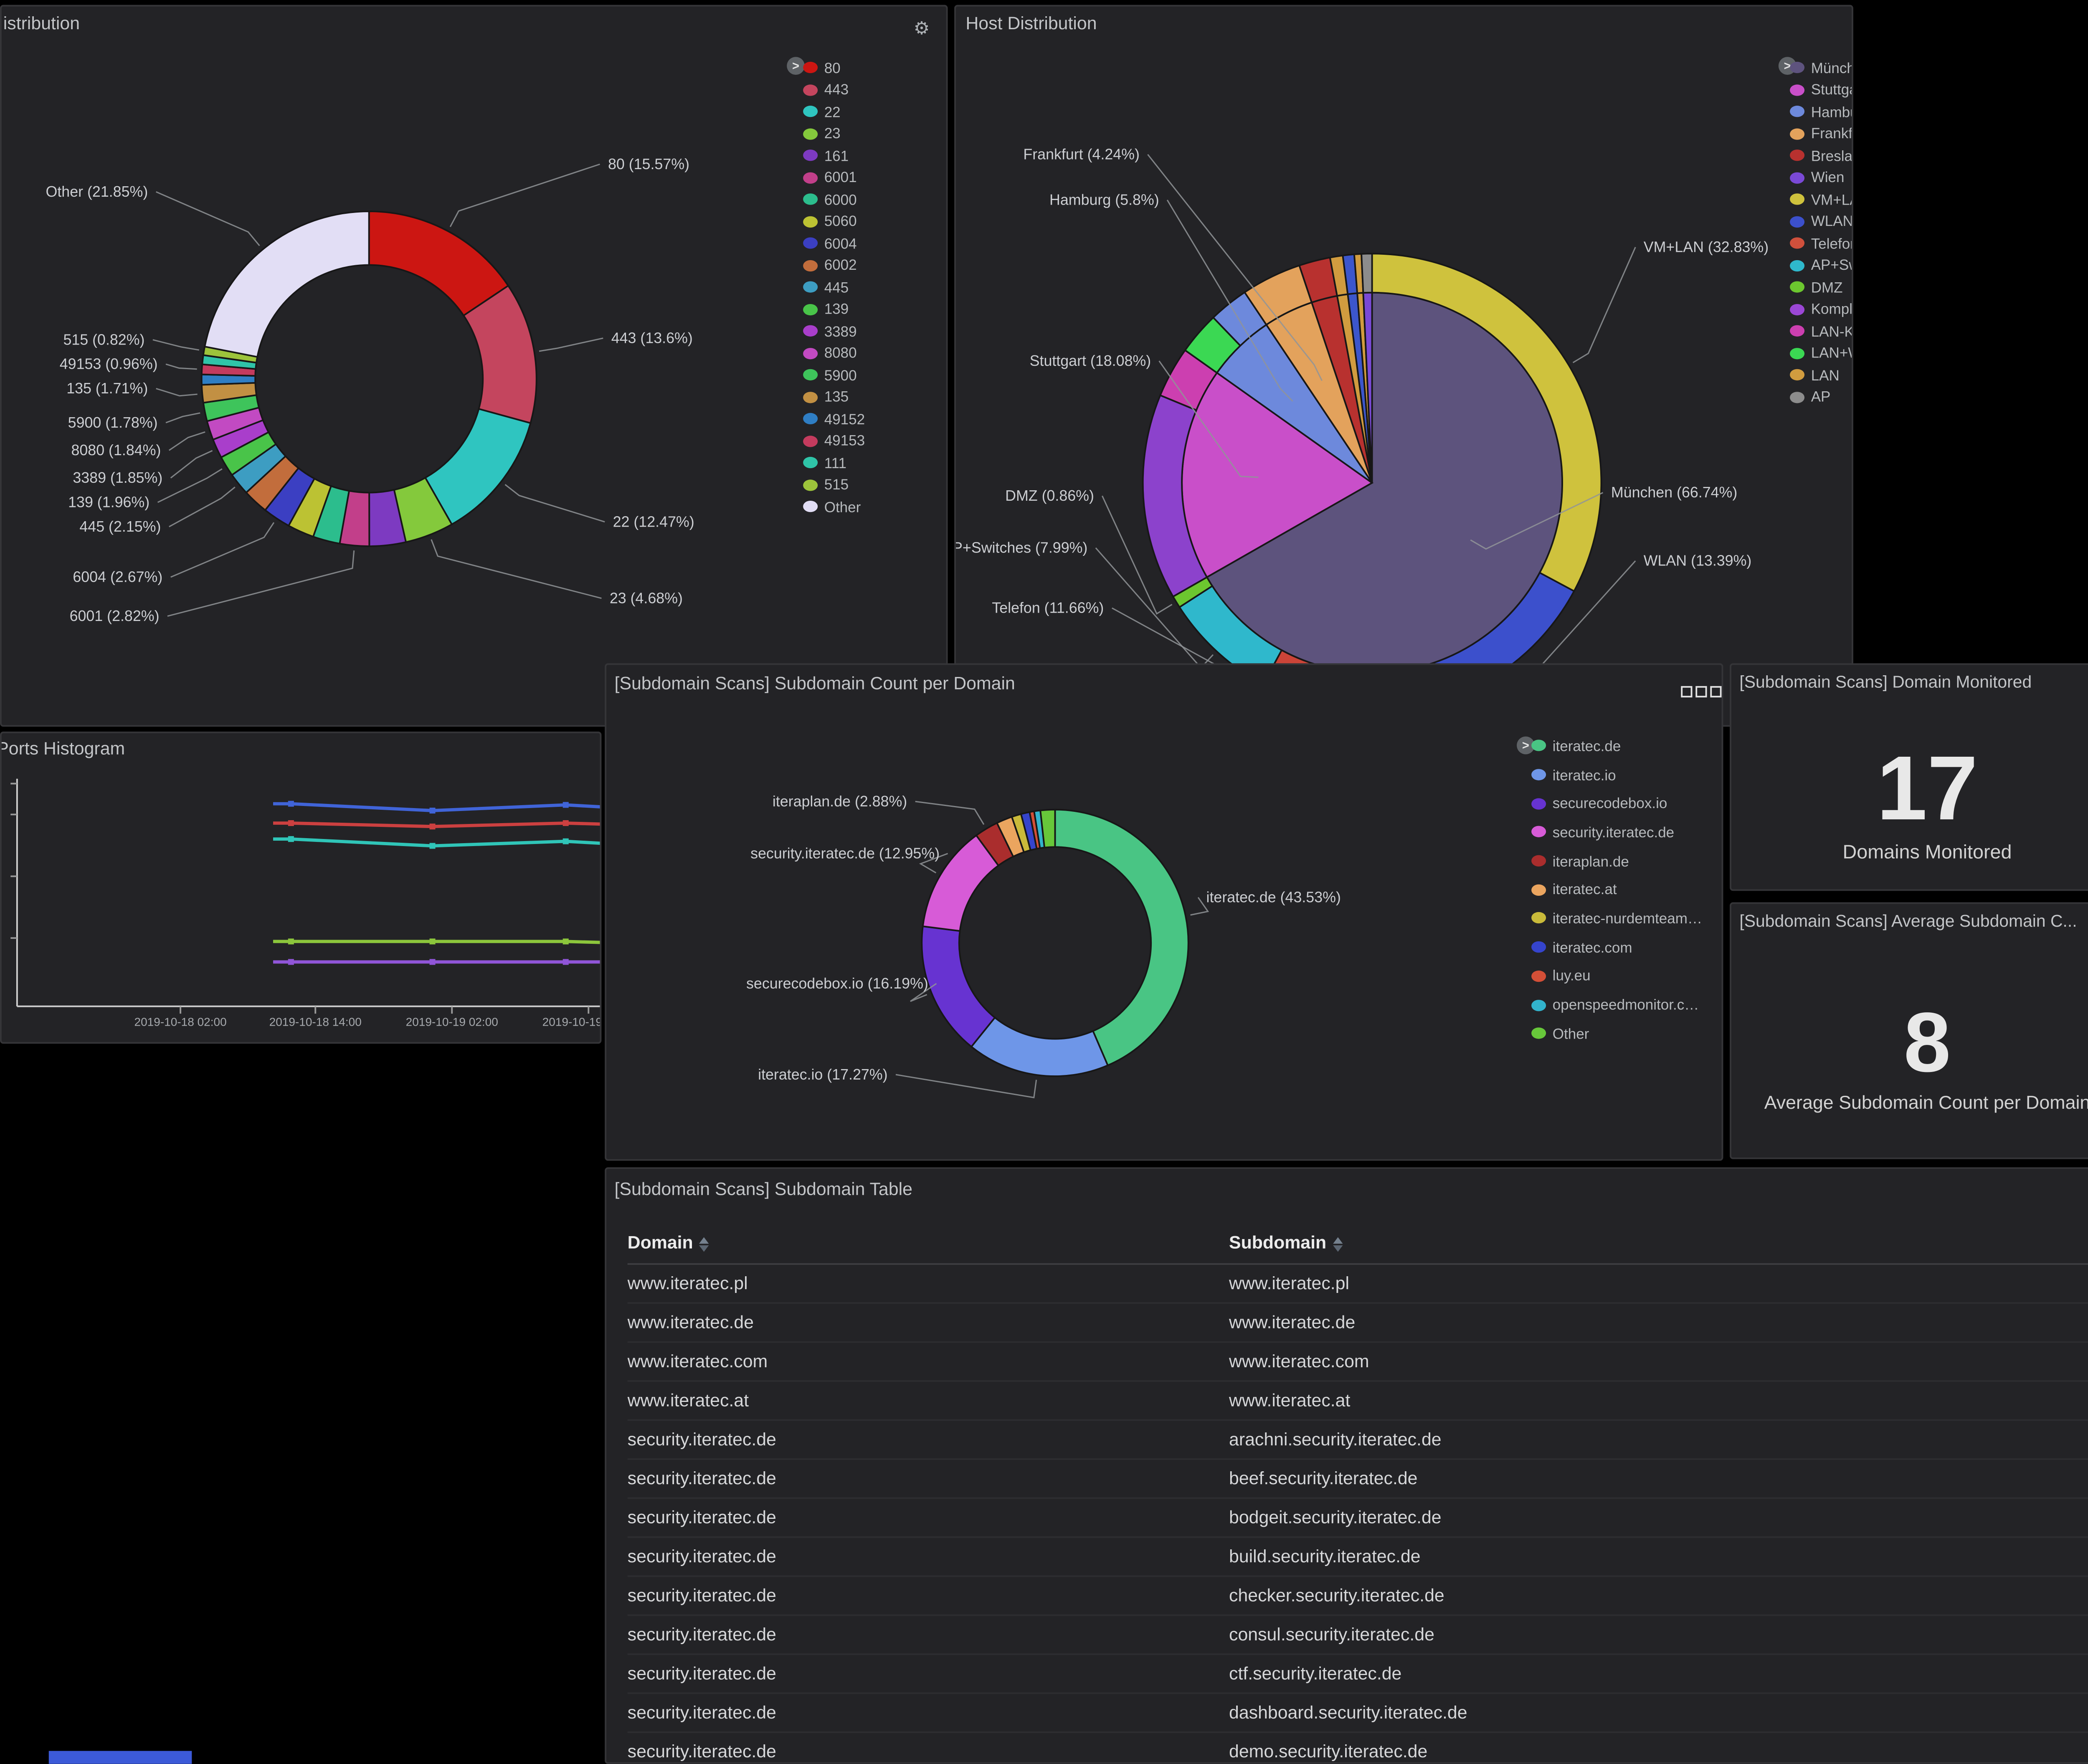 This screenshot has height=1764, width=2088. What do you see at coordinates (834, 244) in the screenshot?
I see `legend-item: 6004` at bounding box center [834, 244].